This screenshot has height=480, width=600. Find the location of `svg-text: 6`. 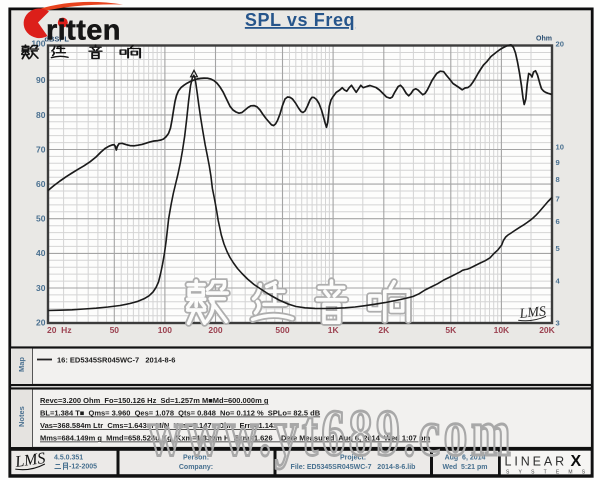

svg-text: 6 is located at coordinates (558, 221).